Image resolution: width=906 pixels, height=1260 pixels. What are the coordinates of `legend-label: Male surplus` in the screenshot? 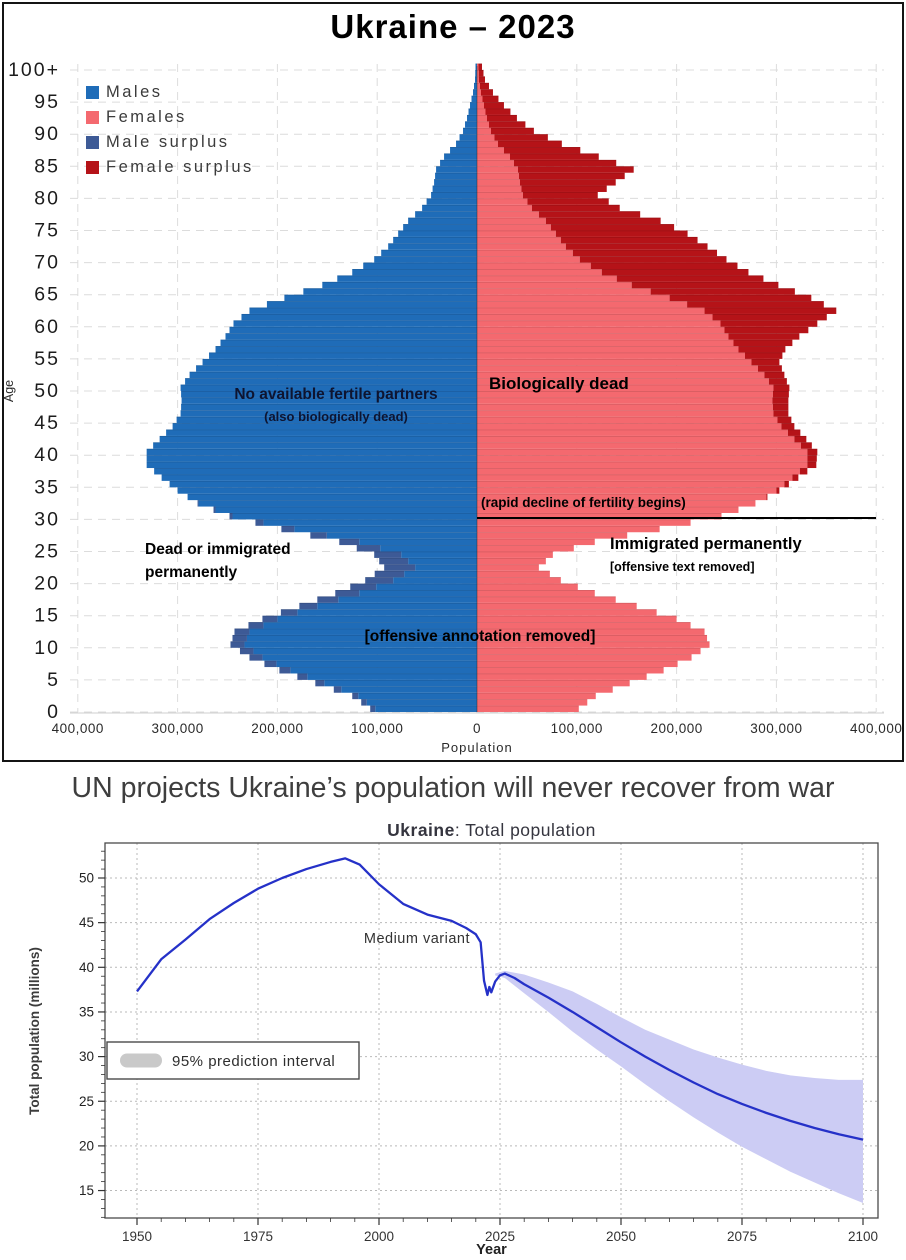 It's located at (168, 142).